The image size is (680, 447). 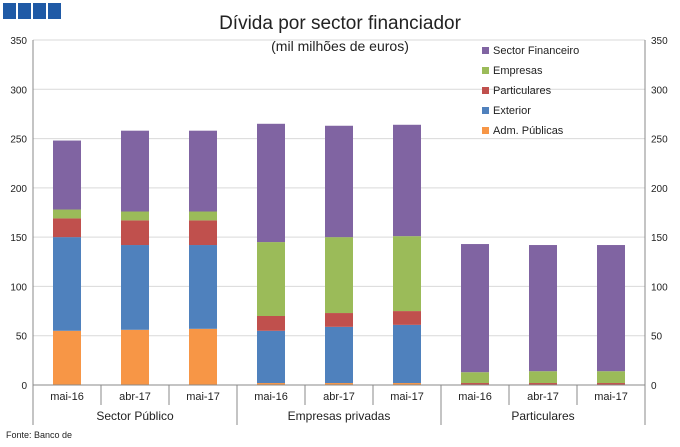 What do you see at coordinates (340, 46) in the screenshot?
I see `chart-subtitle: (mil milhões de euros)` at bounding box center [340, 46].